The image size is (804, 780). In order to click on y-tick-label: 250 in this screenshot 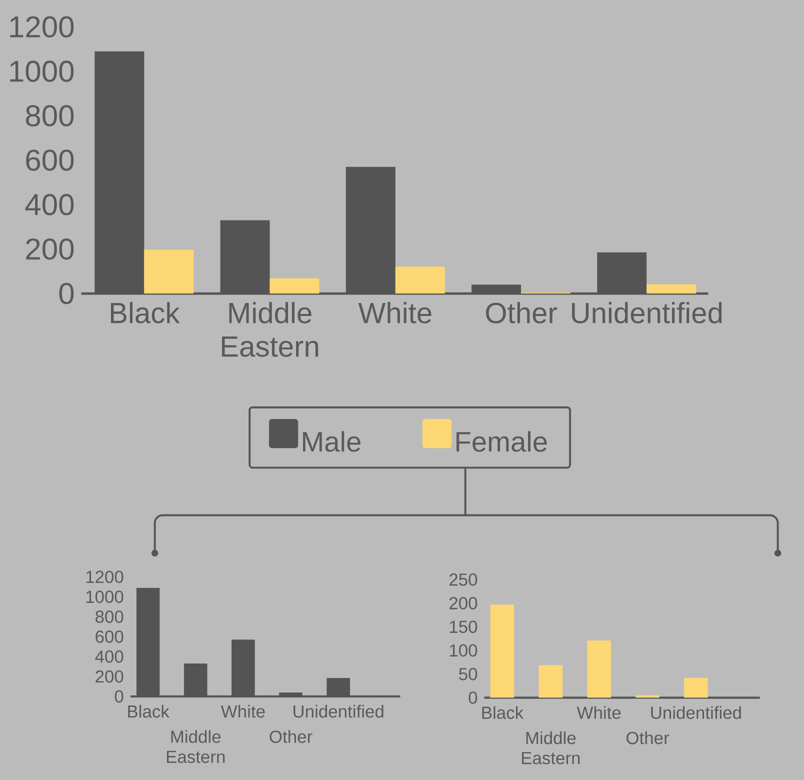, I will do `click(464, 579)`.